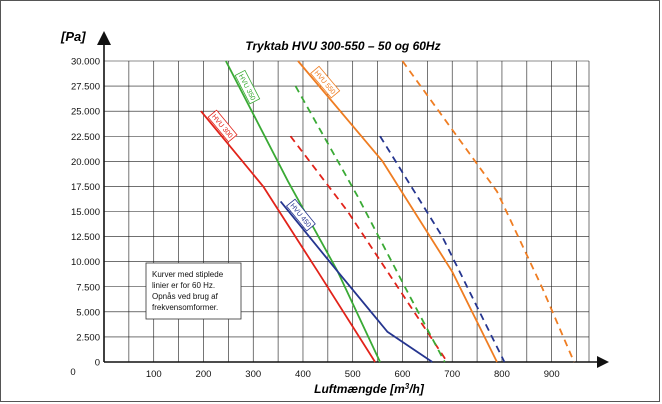 This screenshot has width=662, height=404. I want to click on note-box-border, so click(193, 291).